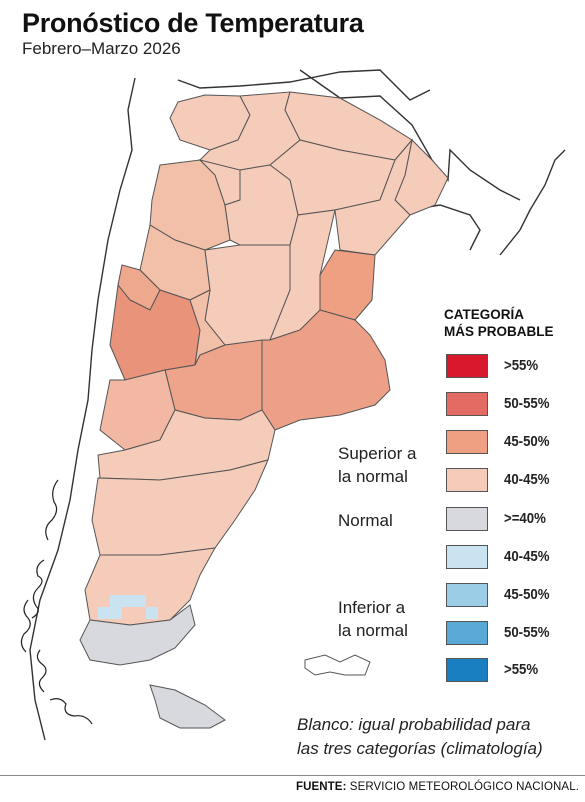  I want to click on legend-group-inferior-line1: Inferior a, so click(372, 607).